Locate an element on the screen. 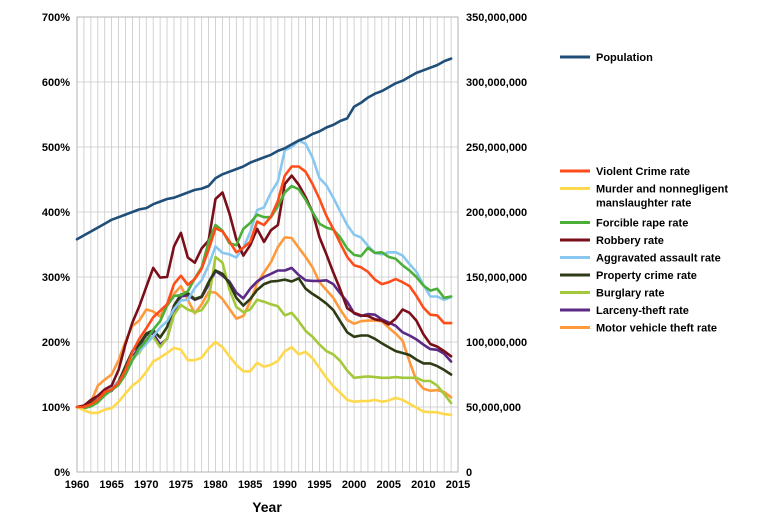  x-tick-label: 1990 is located at coordinates (285, 485).